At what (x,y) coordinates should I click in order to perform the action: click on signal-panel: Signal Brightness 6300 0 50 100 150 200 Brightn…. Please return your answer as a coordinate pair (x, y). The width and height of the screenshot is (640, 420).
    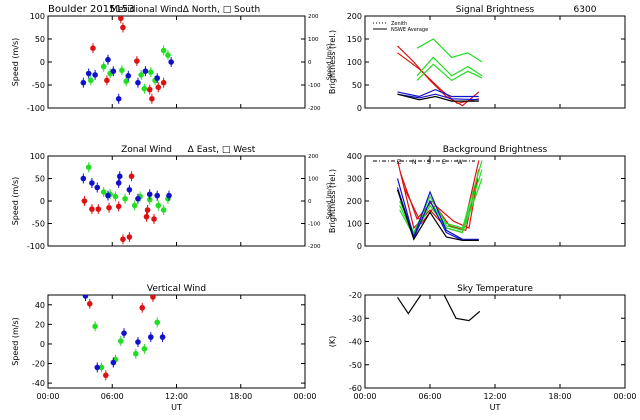
    Looking at the image, I should click on (477, 59).